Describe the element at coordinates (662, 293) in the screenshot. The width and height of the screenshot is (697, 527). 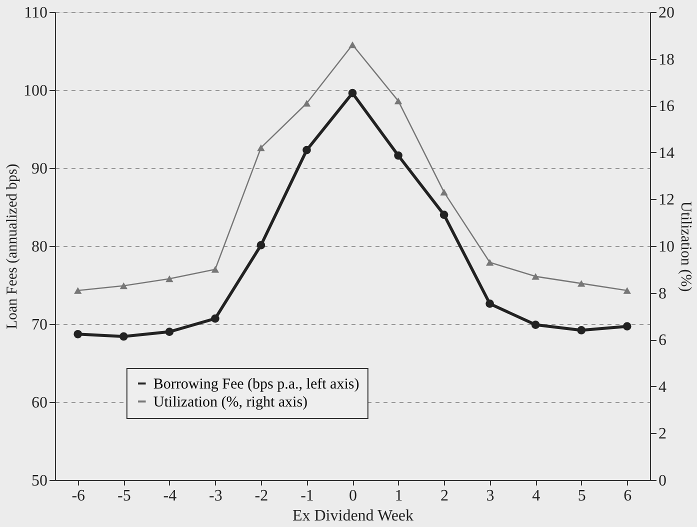
I see `y2-tick-label: 8` at that location.